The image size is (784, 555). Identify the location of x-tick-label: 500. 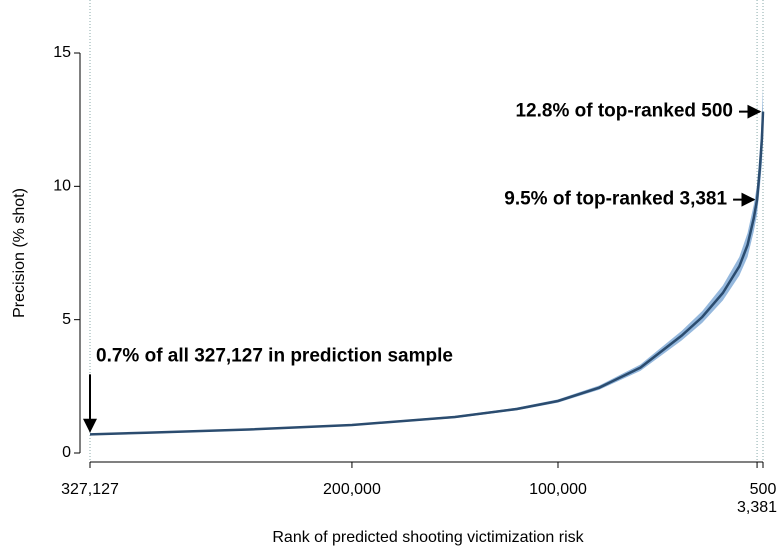
(763, 489).